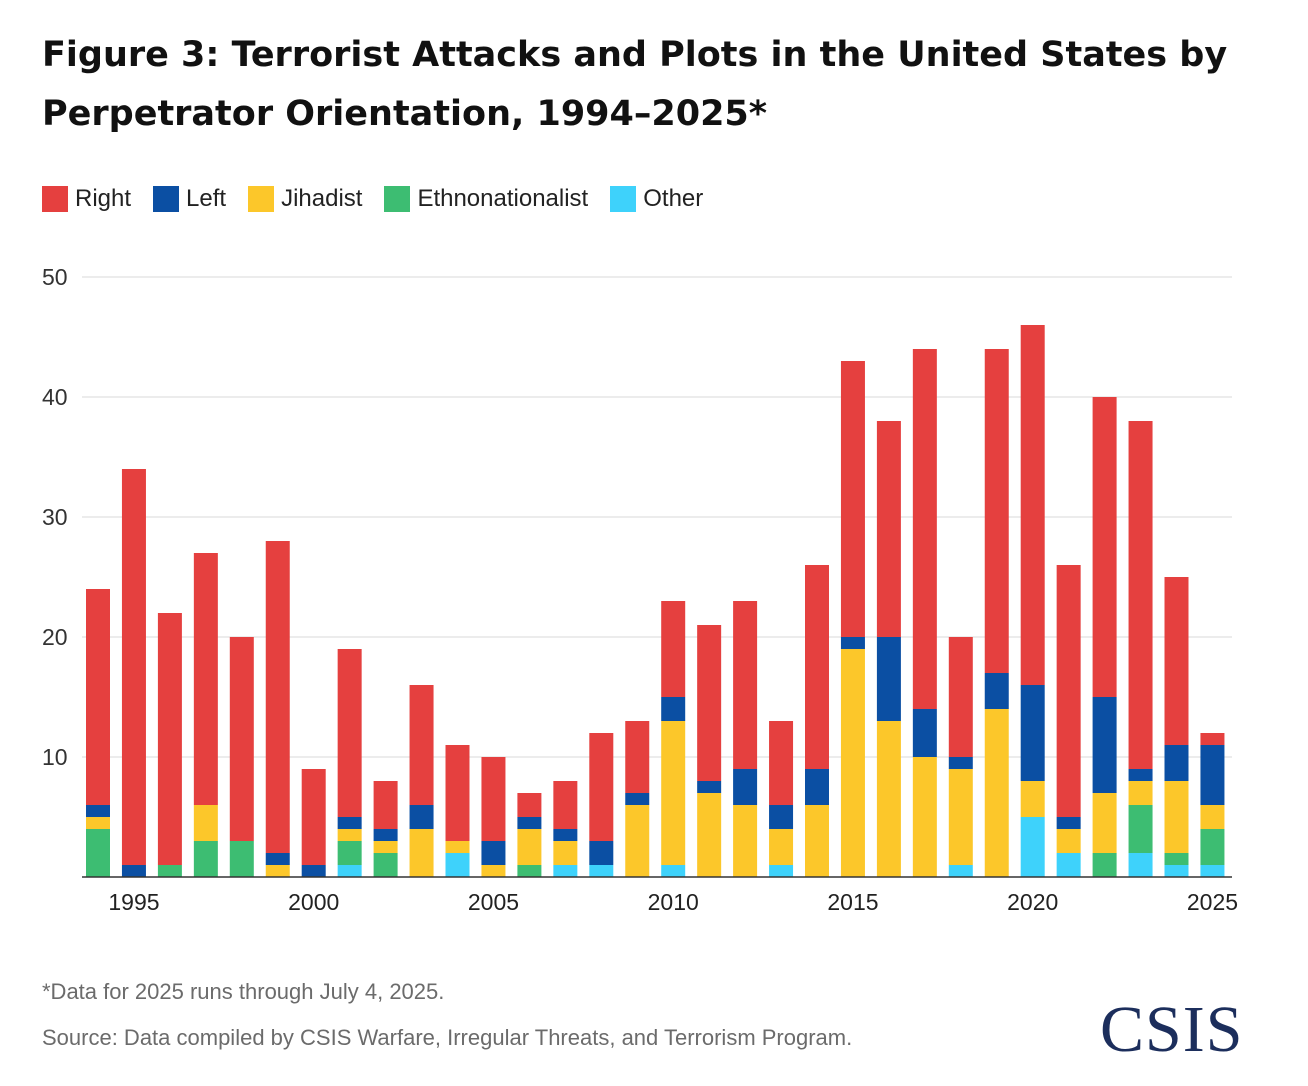 The height and width of the screenshot is (1086, 1308). What do you see at coordinates (397, 199) in the screenshot?
I see `legend-swatch-ethnonationalist` at bounding box center [397, 199].